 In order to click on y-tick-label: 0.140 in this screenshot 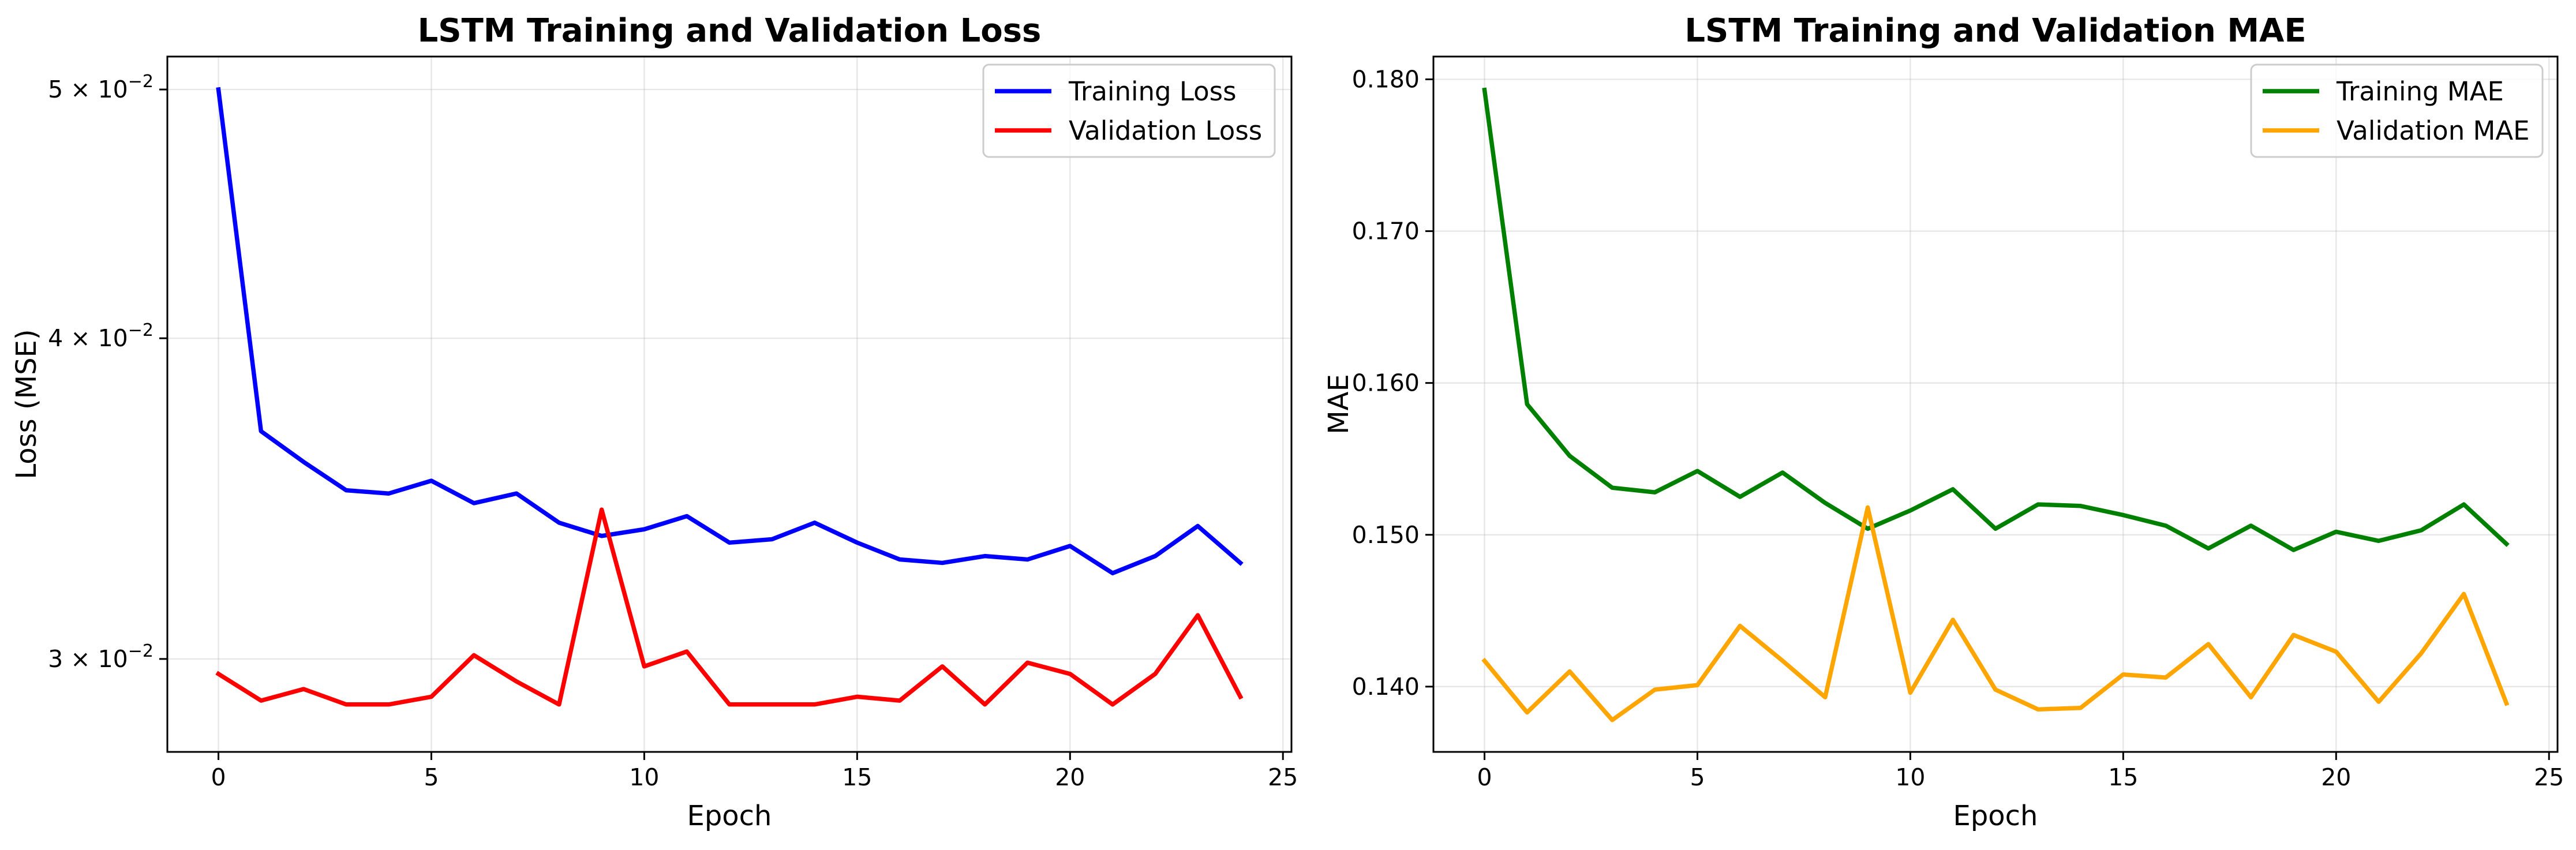, I will do `click(1386, 687)`.